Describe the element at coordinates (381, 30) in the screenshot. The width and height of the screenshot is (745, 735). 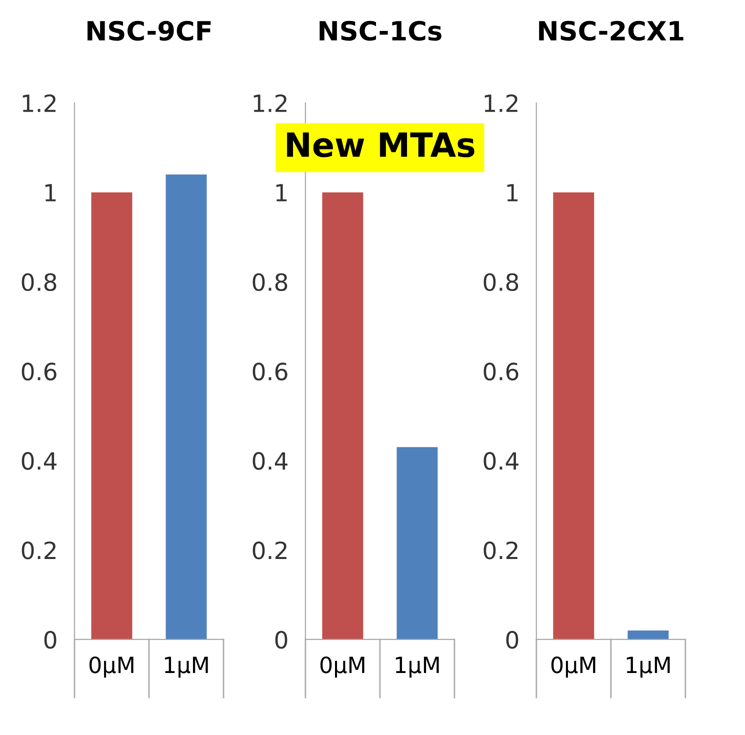
I see `chart-title: NSC-1Cs` at that location.